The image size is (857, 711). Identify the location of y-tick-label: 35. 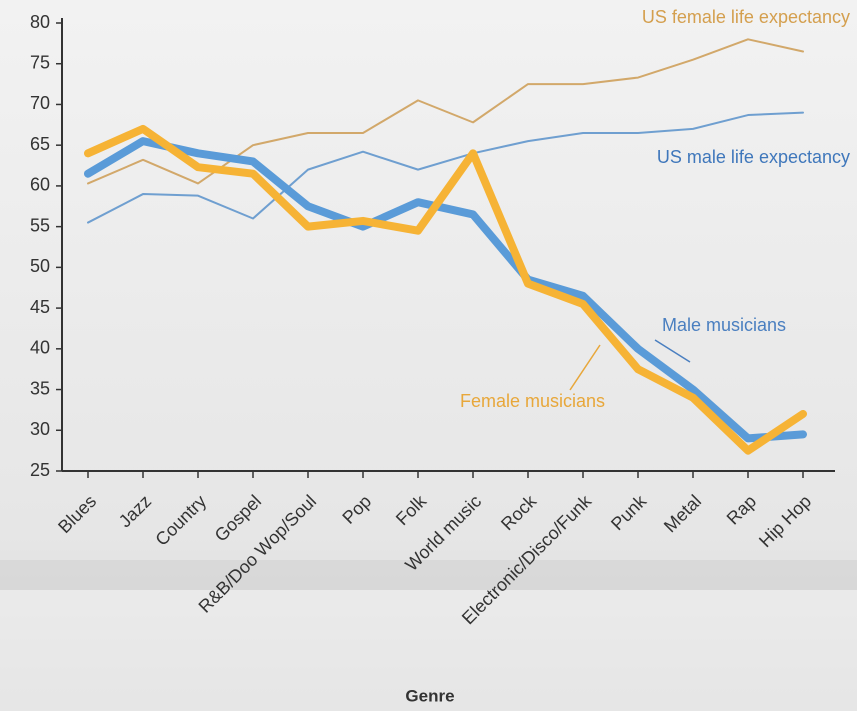
(40, 388).